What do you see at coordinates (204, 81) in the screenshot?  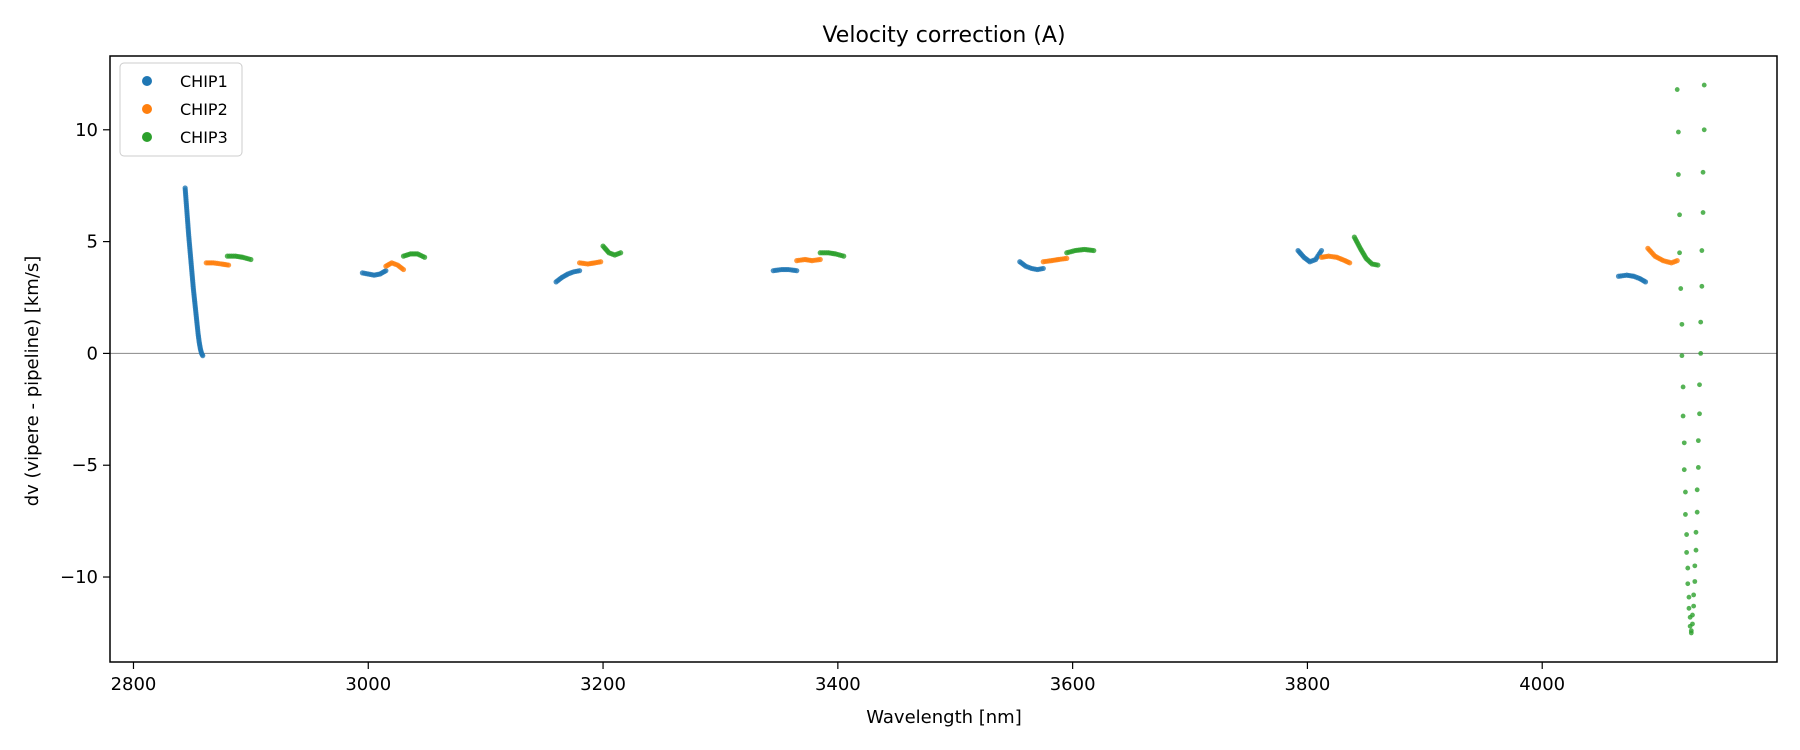 I see `legend-label-chip1: CHIP1` at bounding box center [204, 81].